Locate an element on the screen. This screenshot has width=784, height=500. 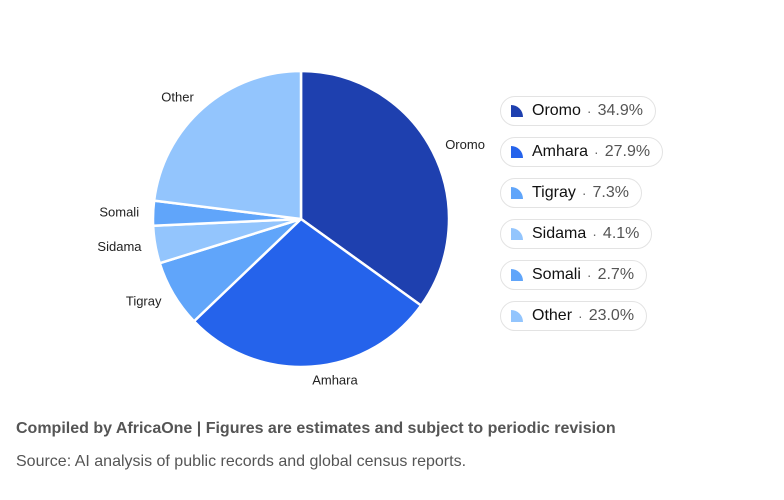
legend-name: Somali is located at coordinates (556, 274).